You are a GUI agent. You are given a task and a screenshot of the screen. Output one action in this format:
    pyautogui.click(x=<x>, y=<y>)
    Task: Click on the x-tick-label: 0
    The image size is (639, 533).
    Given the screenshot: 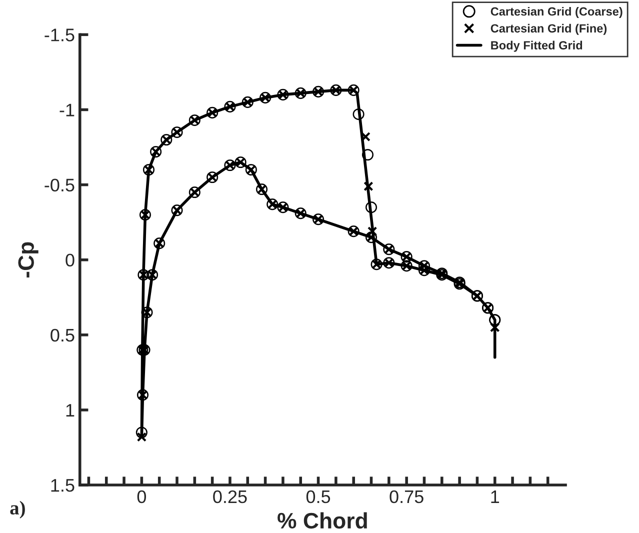 What is the action you would take?
    pyautogui.click(x=141, y=497)
    